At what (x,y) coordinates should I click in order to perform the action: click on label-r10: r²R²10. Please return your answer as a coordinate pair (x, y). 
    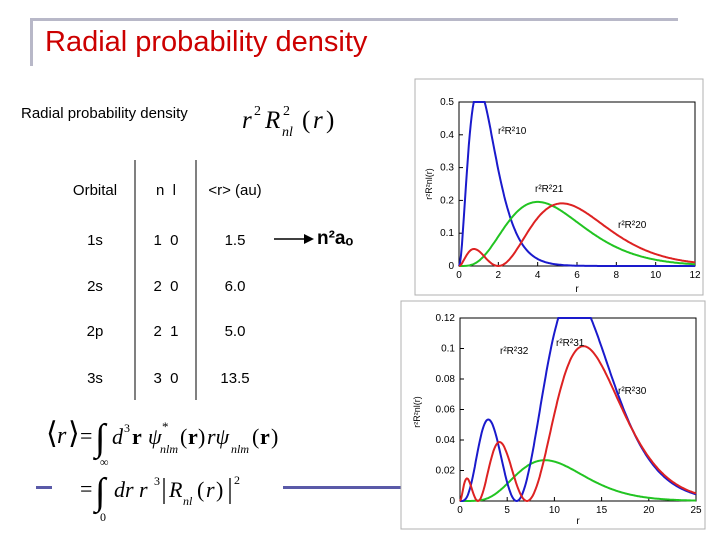
    Looking at the image, I should click on (512, 131).